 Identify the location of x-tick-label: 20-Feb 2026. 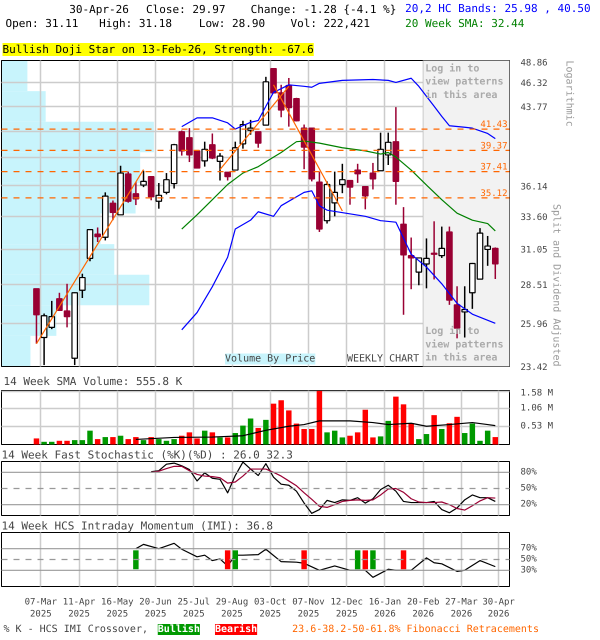
(423, 609).